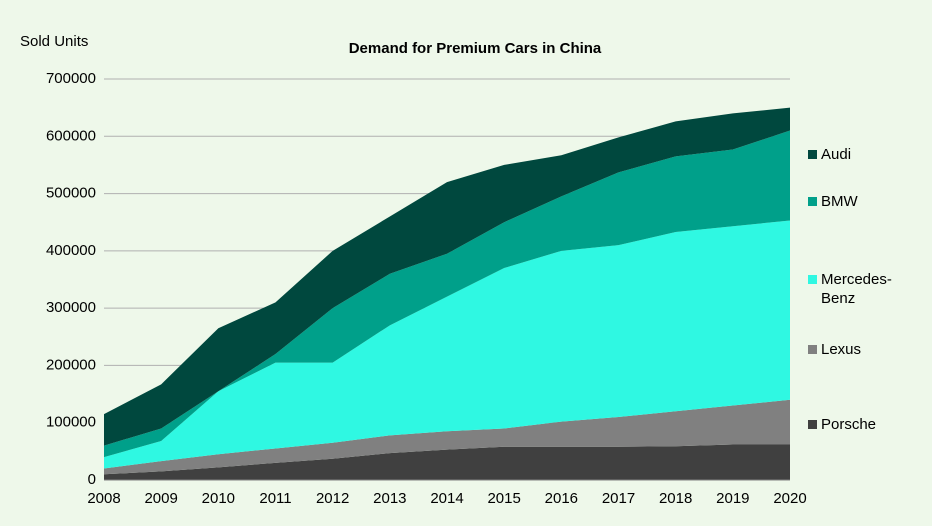 The height and width of the screenshot is (526, 932). Describe the element at coordinates (71, 193) in the screenshot. I see `y-tick-label: 500000` at that location.